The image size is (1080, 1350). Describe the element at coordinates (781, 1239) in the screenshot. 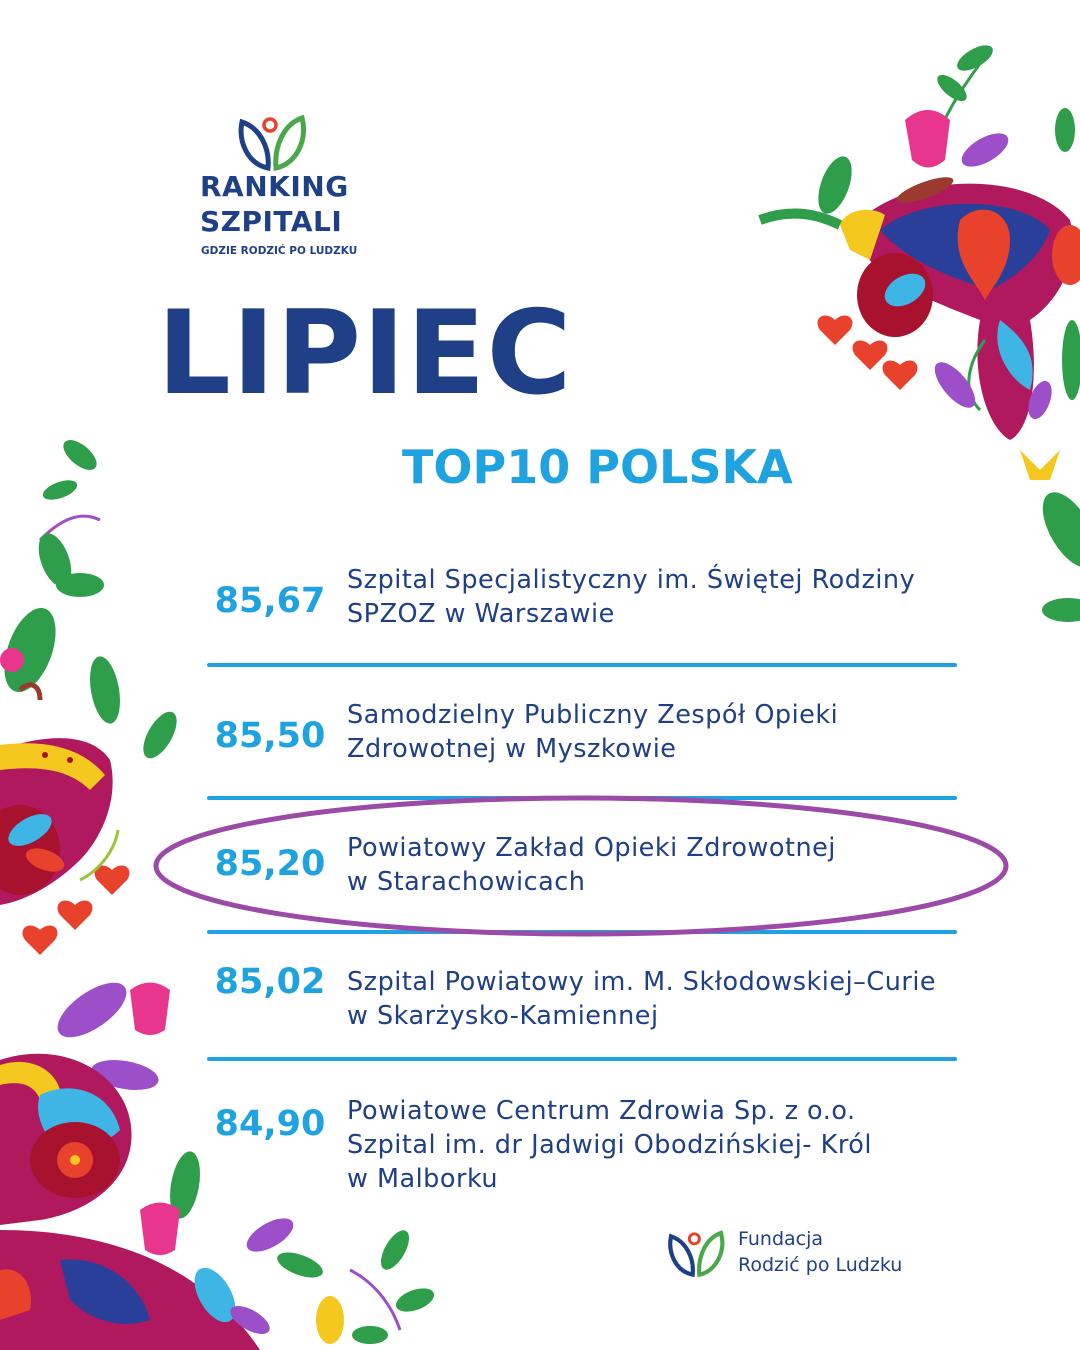

I see `foundation-name-line1: Fundacja` at that location.